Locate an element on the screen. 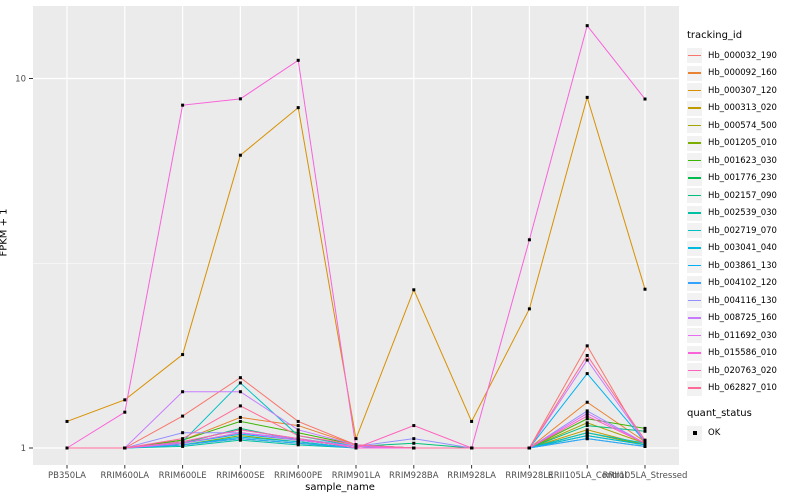 The width and height of the screenshot is (800, 500). svg-text: 1 is located at coordinates (23, 449).